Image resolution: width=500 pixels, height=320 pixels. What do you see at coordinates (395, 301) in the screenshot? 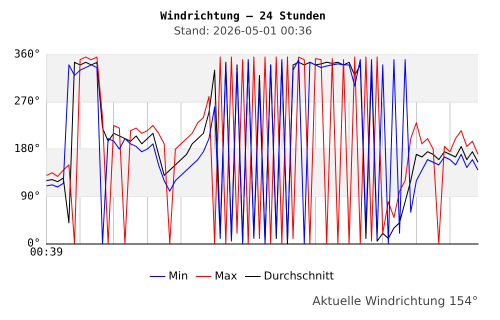
I see `text: Aktuelle Windrichtung 154°` at bounding box center [395, 301].